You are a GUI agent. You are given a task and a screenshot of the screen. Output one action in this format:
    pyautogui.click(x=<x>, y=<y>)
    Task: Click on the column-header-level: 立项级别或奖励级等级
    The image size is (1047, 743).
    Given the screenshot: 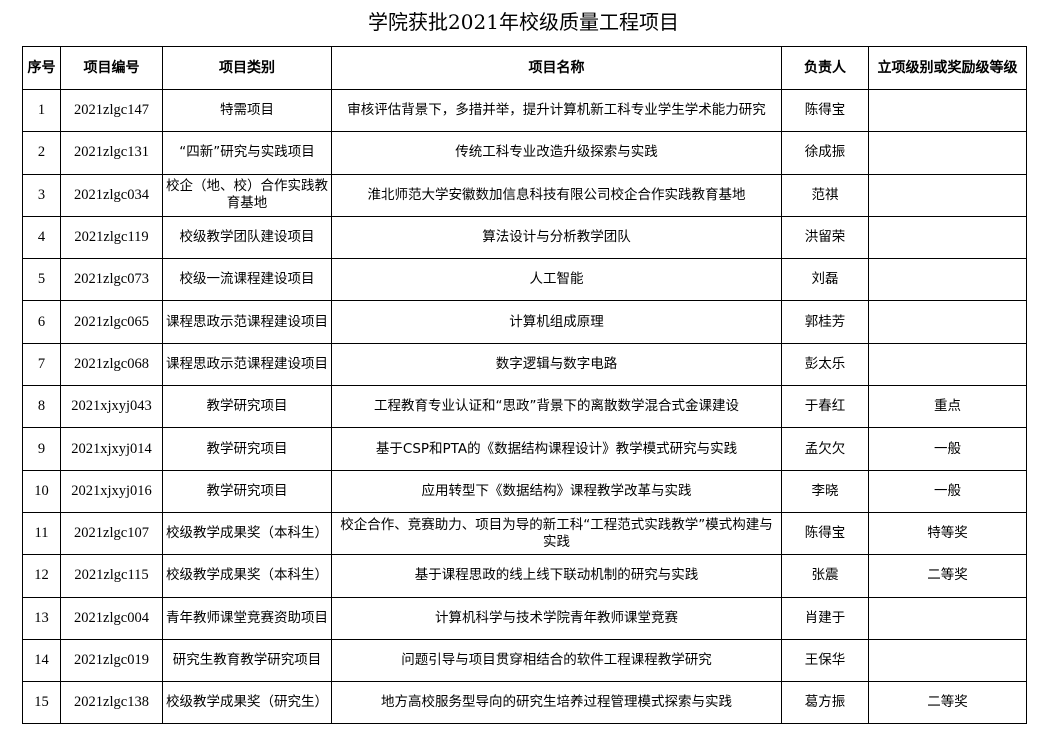 What is the action you would take?
    pyautogui.click(x=947, y=68)
    